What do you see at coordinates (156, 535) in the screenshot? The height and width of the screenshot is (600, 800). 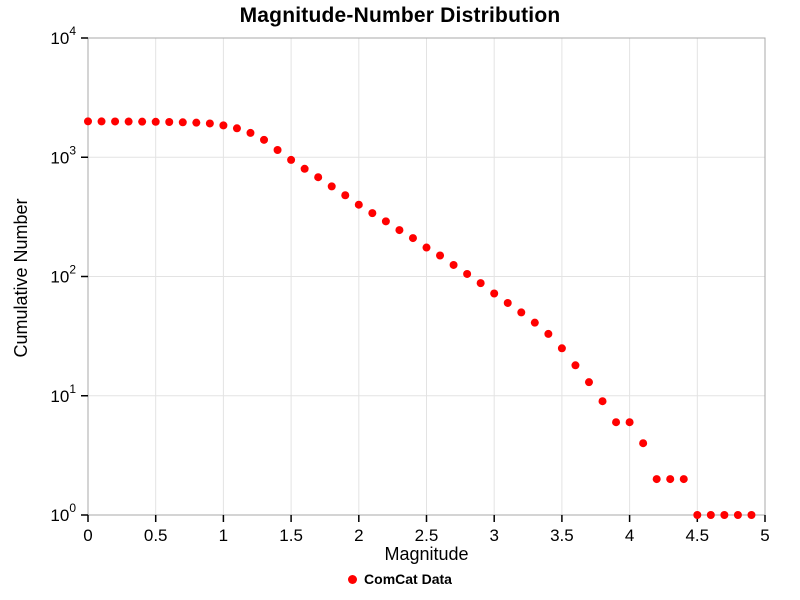 I see `x-tick-label: 0.5` at bounding box center [156, 535].